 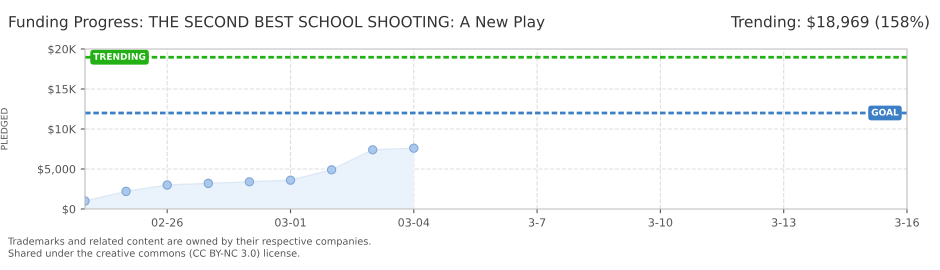 I want to click on x-tick-label: 02-26, so click(x=167, y=222).